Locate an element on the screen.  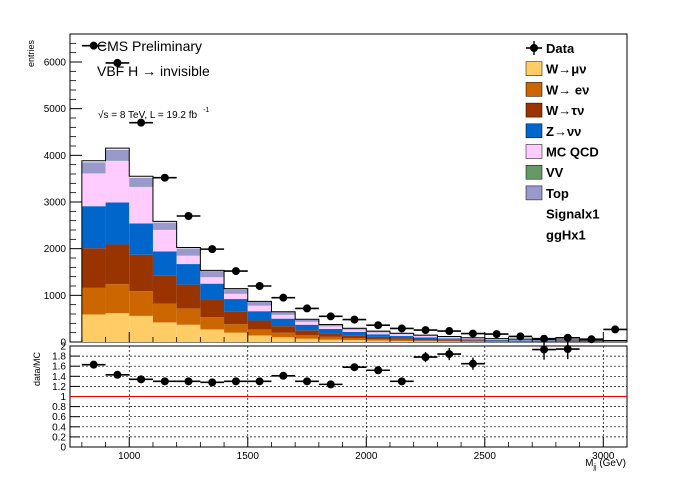
ratio-y-tick-label: 0.4 is located at coordinates (59, 427).